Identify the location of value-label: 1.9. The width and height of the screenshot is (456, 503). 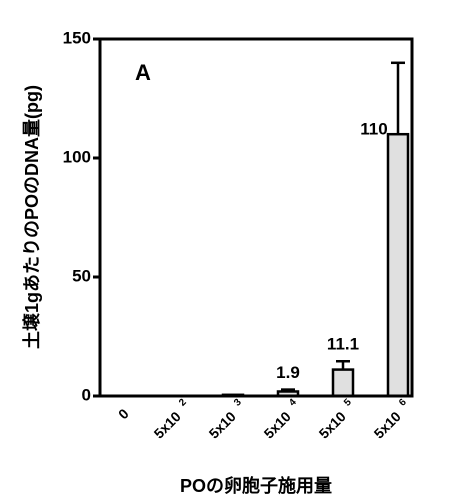
(288, 372).